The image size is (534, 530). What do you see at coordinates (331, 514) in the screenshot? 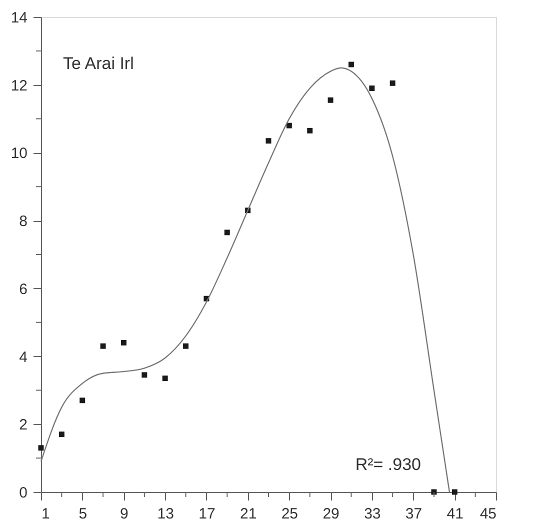
I see `x-tick-label: 29` at bounding box center [331, 514].